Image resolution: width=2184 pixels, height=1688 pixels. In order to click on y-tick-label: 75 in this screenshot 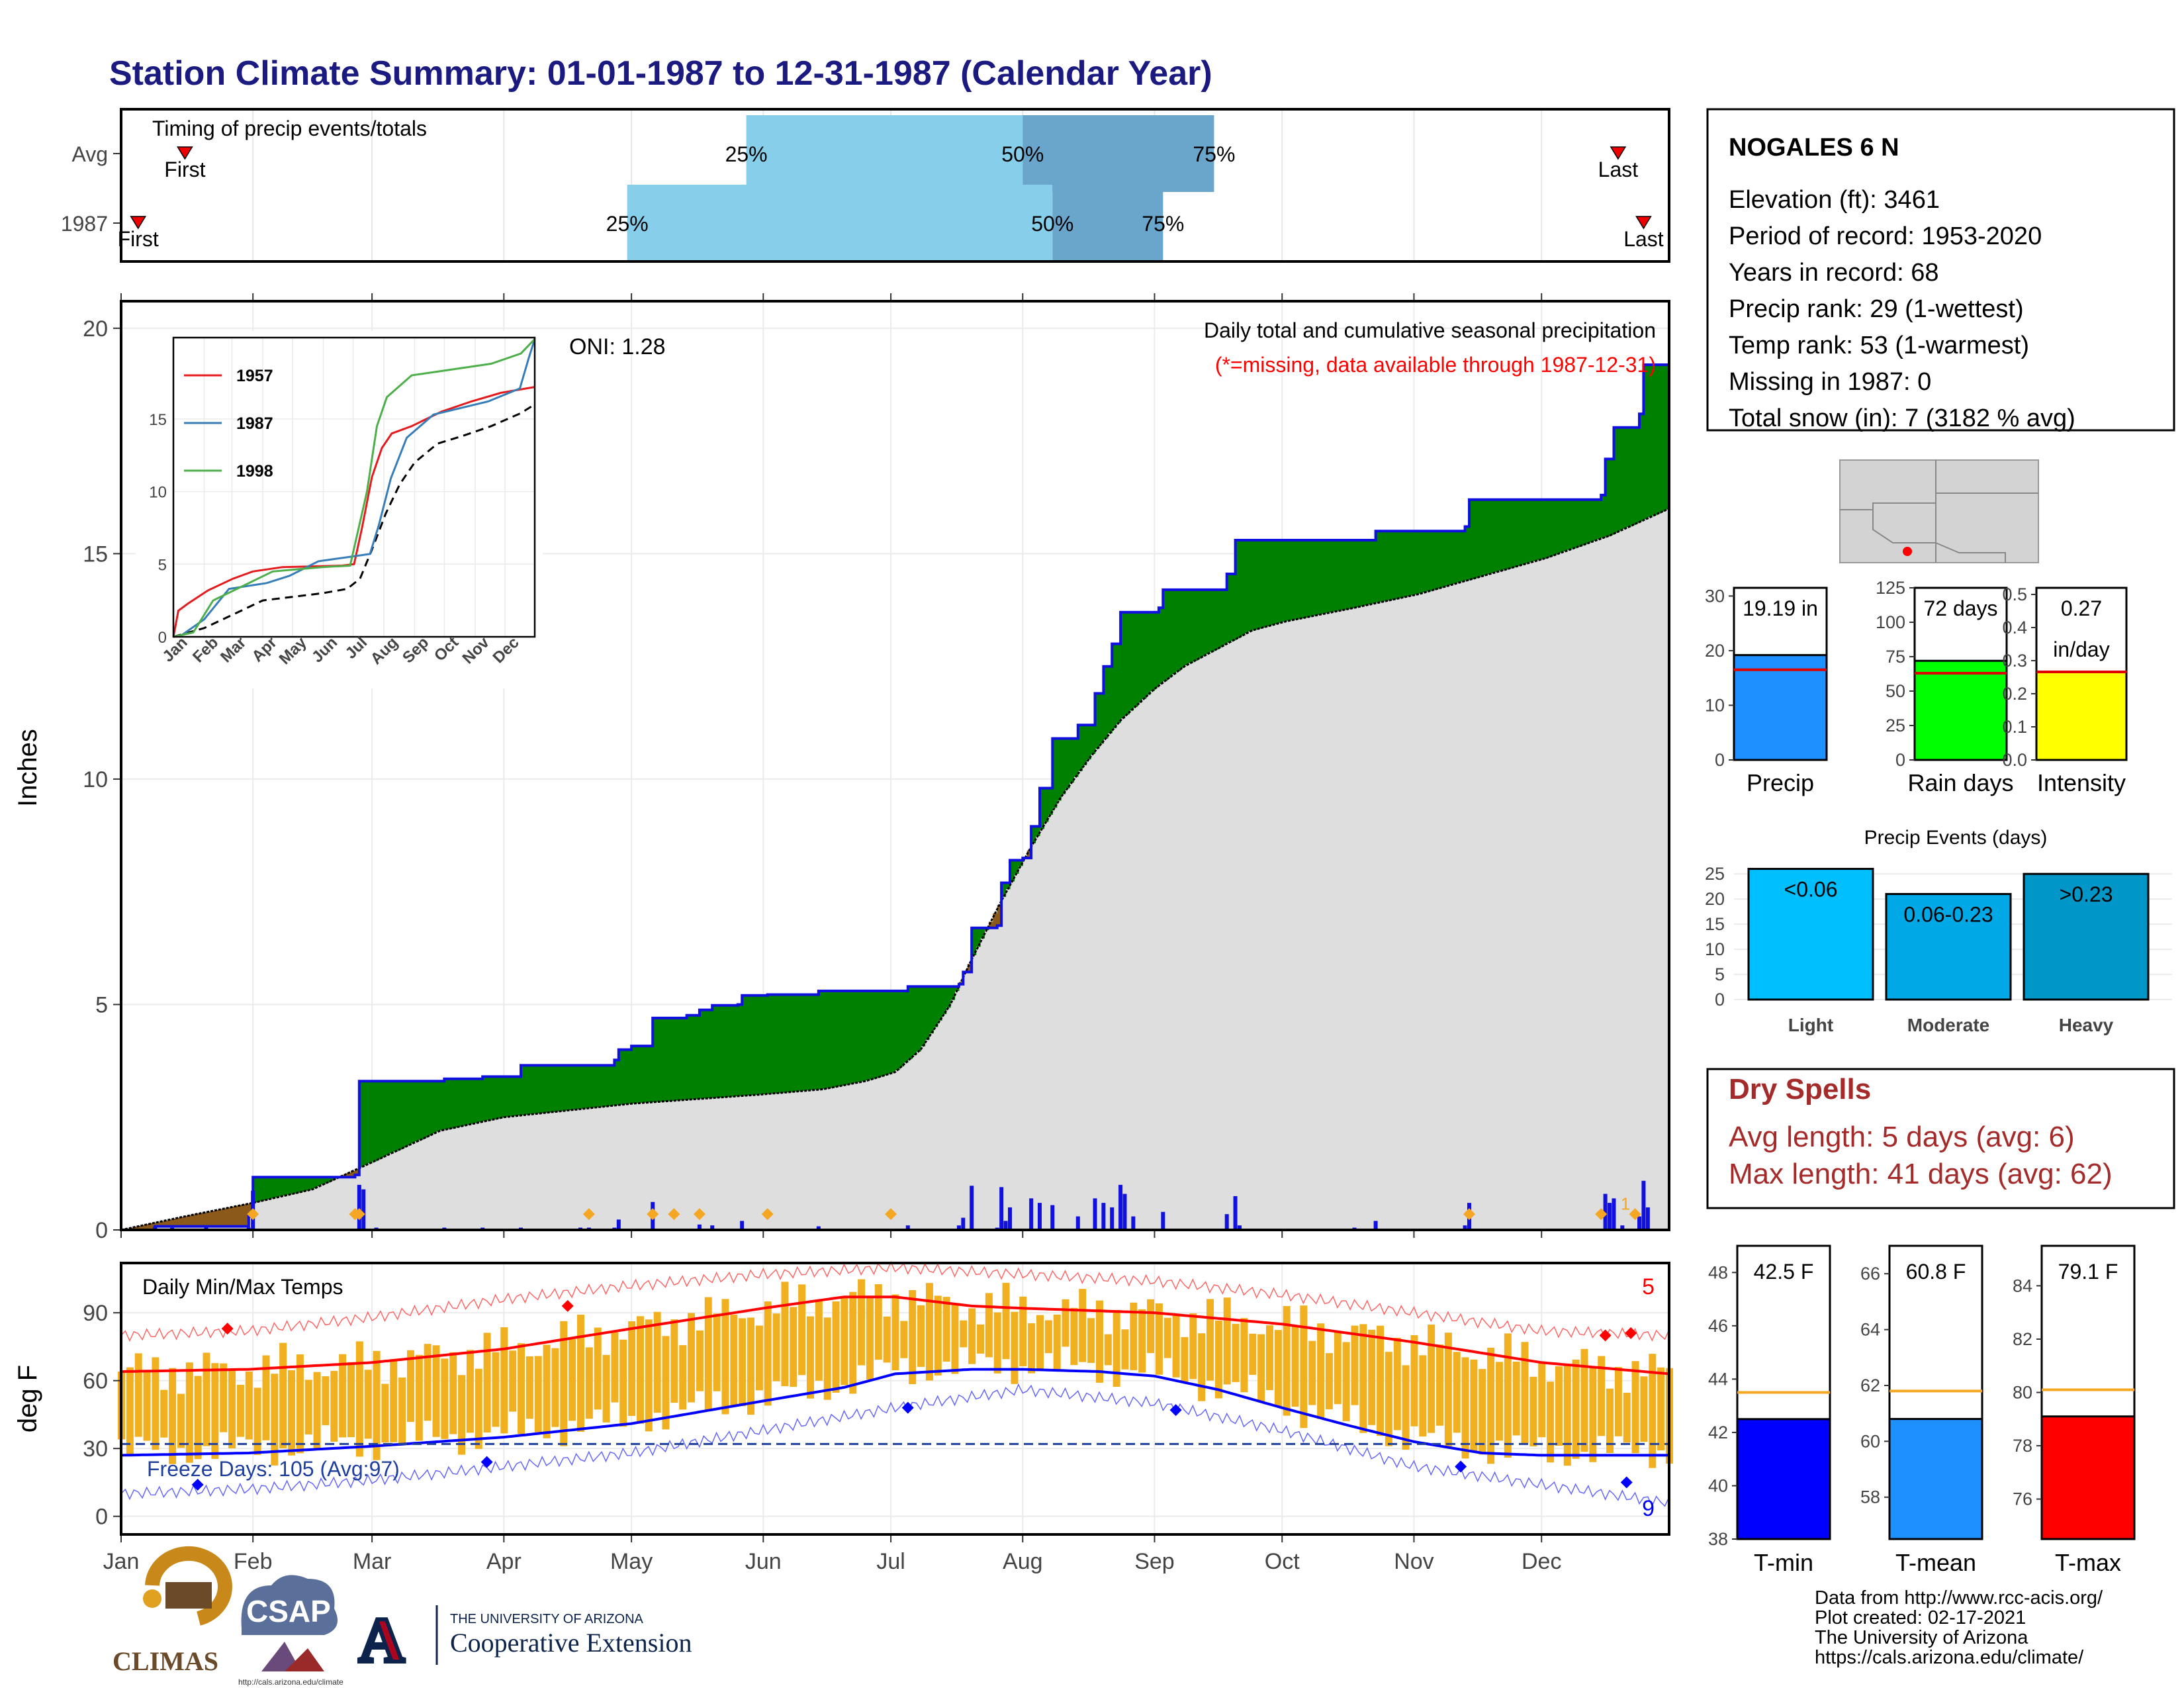, I will do `click(1895, 657)`.